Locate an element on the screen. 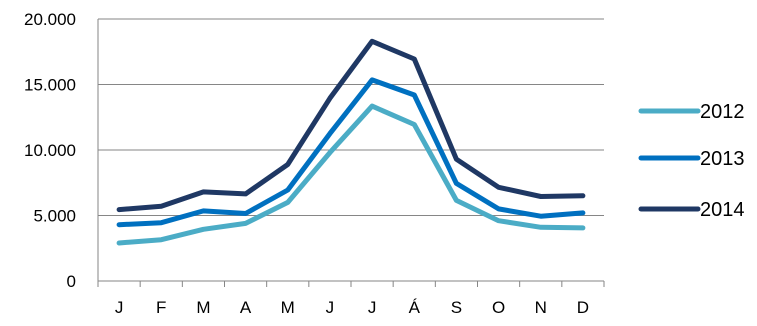  y-tick-label: 15.000 is located at coordinates (50, 85).